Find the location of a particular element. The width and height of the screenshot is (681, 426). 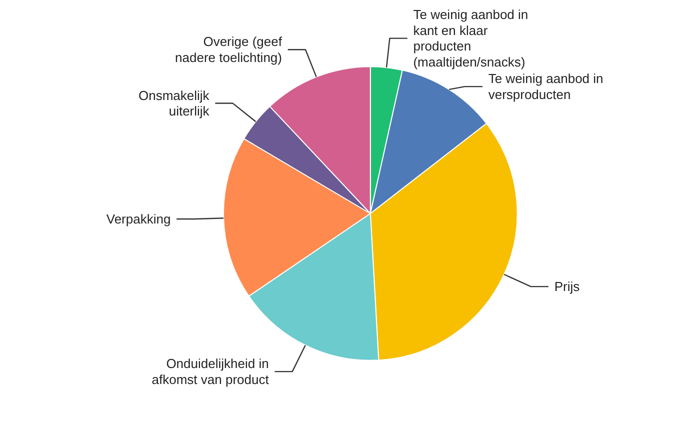

slice-label: Te weinig aanbod in kant en klaar producten (maaltijden/snacks) is located at coordinates (470, 38).